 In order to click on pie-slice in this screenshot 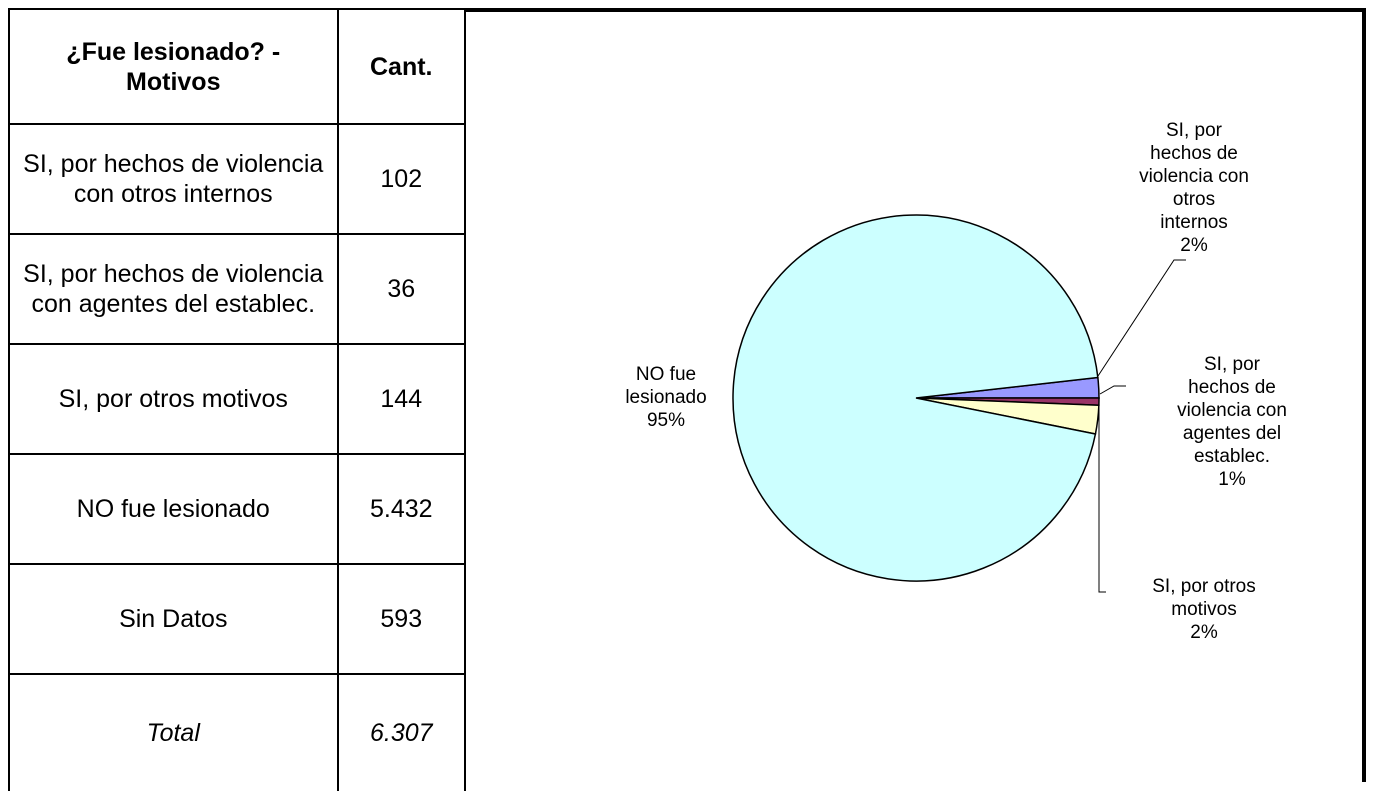, I will do `click(915, 398)`.